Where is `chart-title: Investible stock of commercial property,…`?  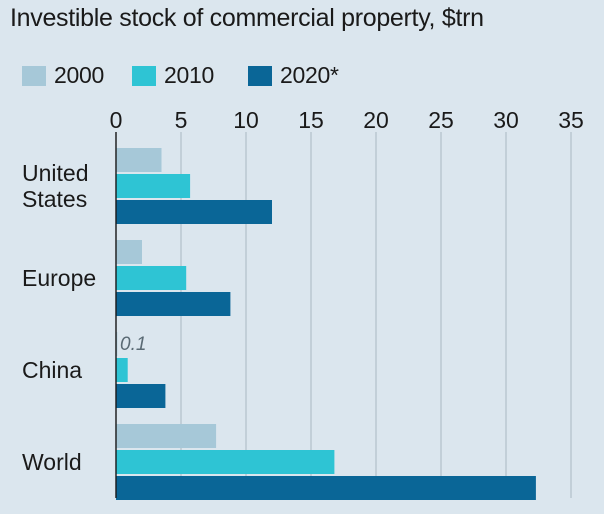 chart-title: Investible stock of commercial property,… is located at coordinates (247, 18).